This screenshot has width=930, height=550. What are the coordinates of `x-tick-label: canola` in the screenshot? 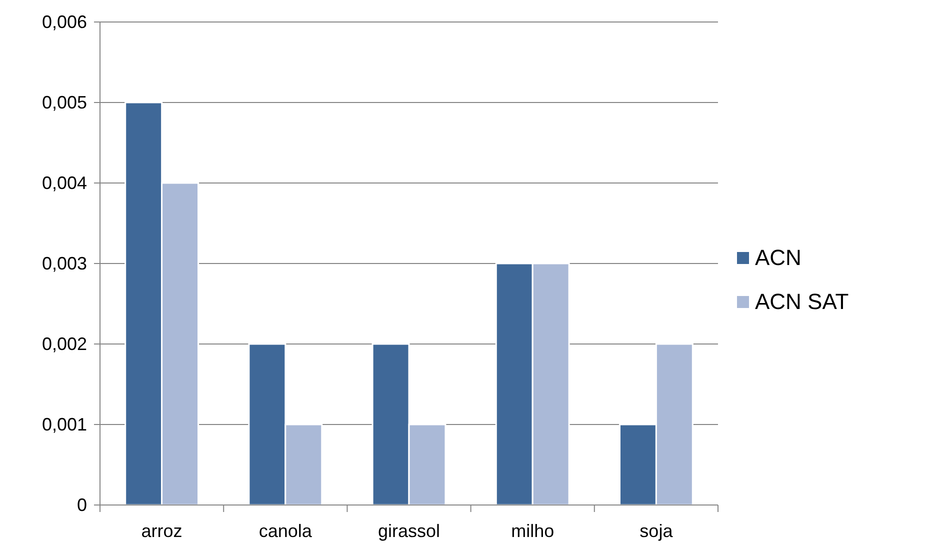 It's located at (285, 530).